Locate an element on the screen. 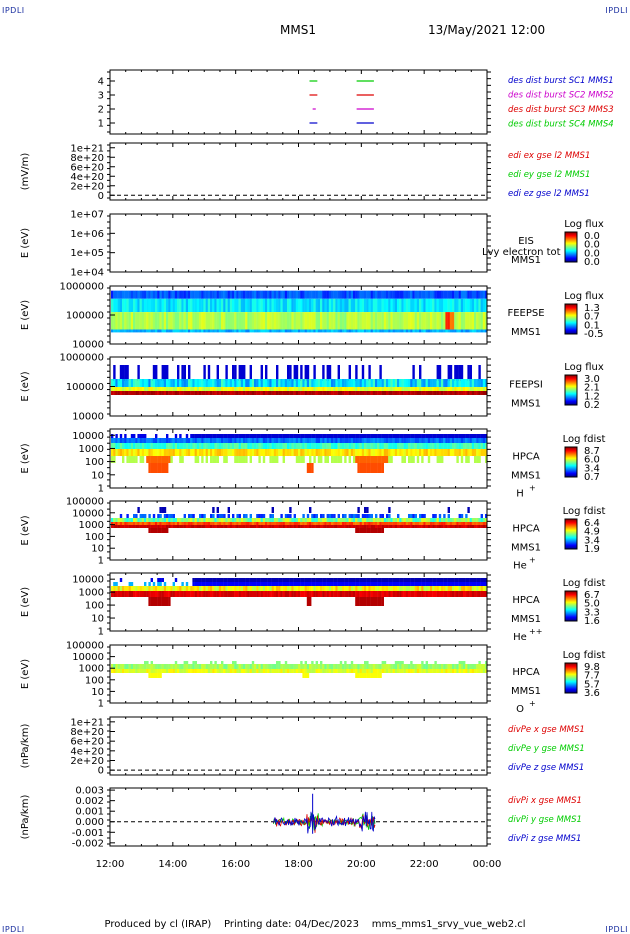  hpca-o-ytick-label: 100 is located at coordinates (94, 680).